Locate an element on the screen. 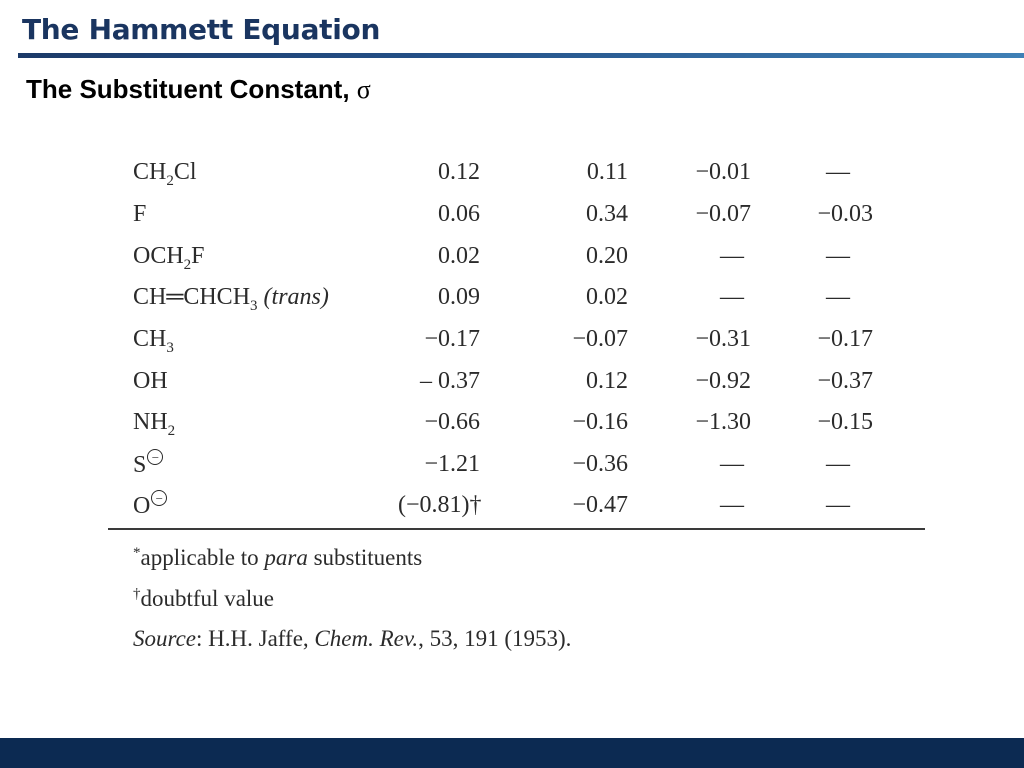  substituent-name: CH2Cl is located at coordinates (165, 174).